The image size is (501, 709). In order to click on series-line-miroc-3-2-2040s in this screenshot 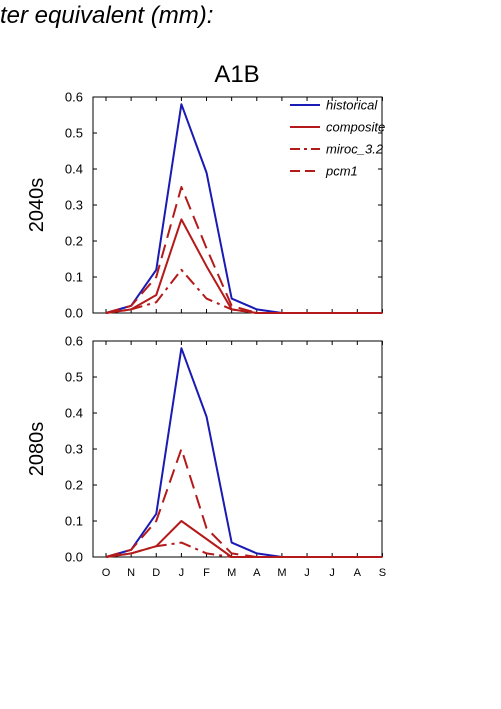, I will do `click(244, 291)`.